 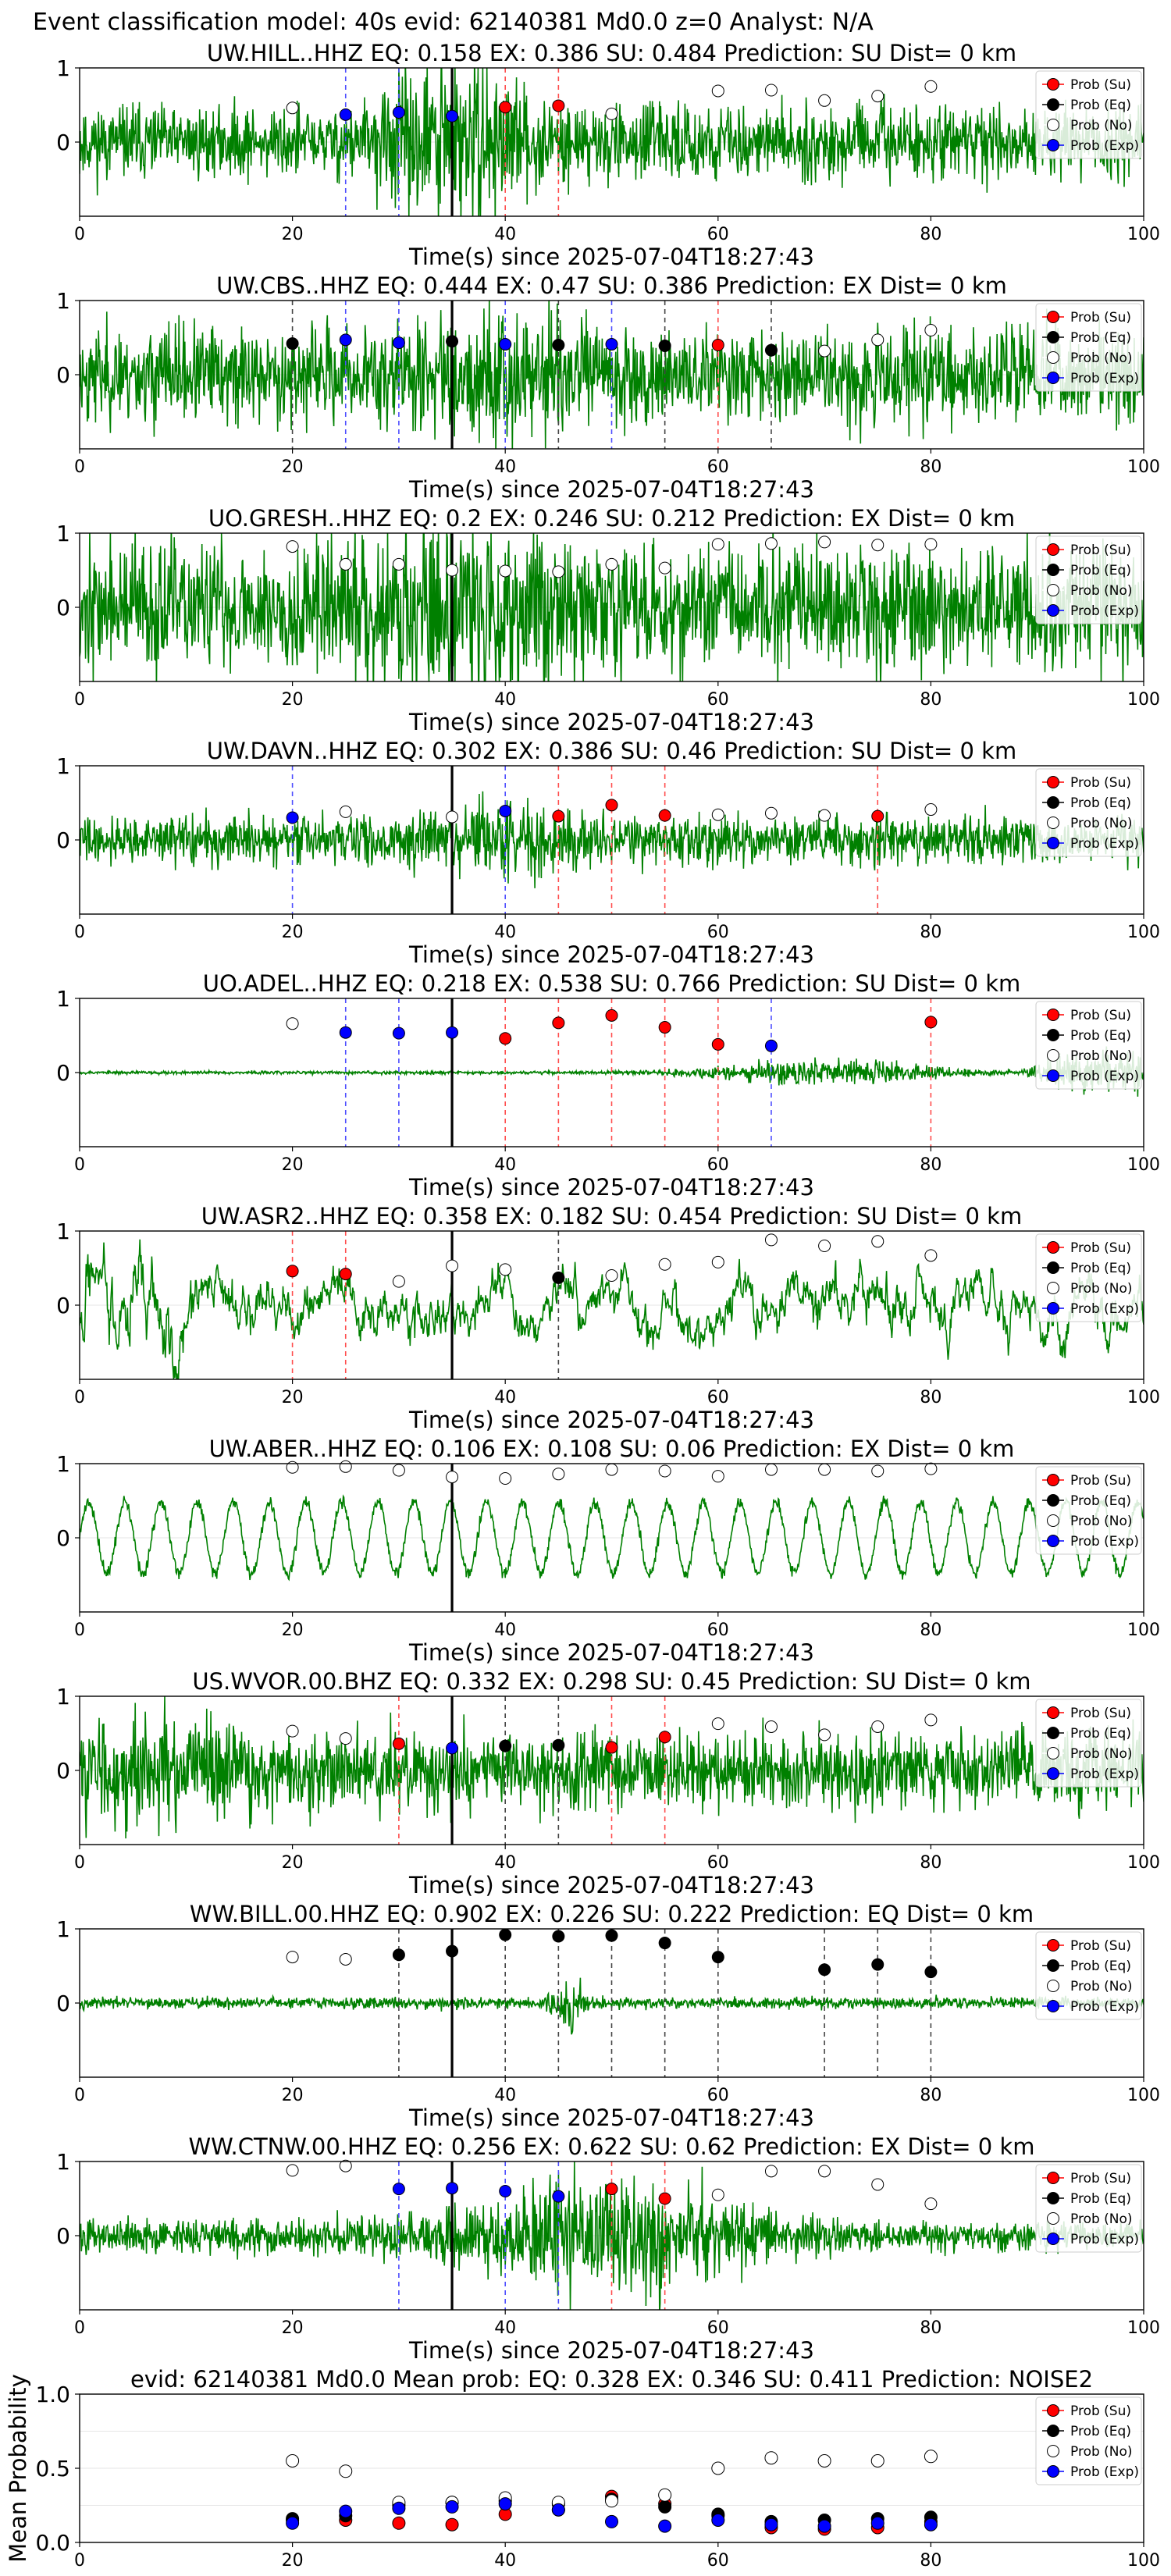 What do you see at coordinates (52, 2394) in the screenshot?
I see `y-tick-label: 1.0` at bounding box center [52, 2394].